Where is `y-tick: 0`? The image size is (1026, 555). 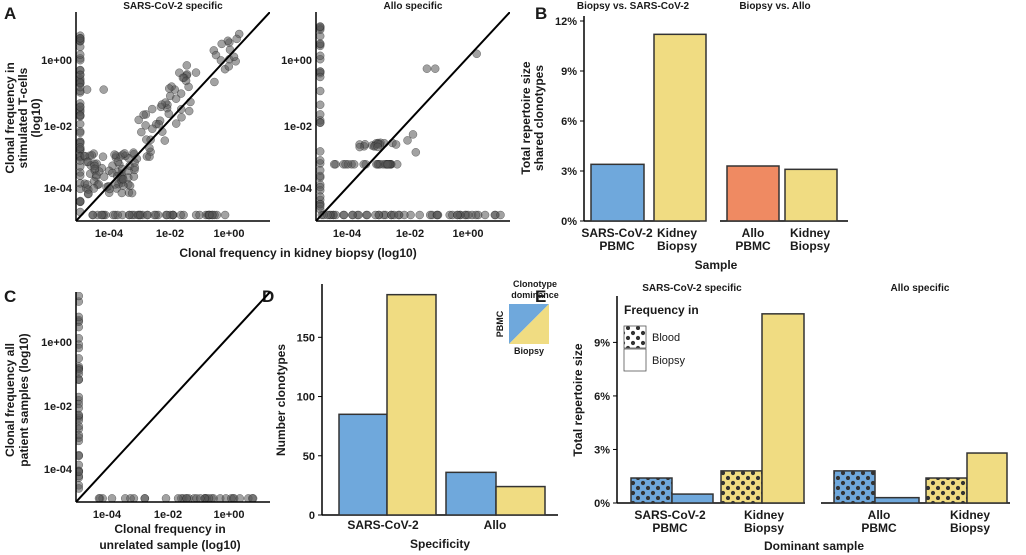 y-tick: 0 is located at coordinates (312, 516).